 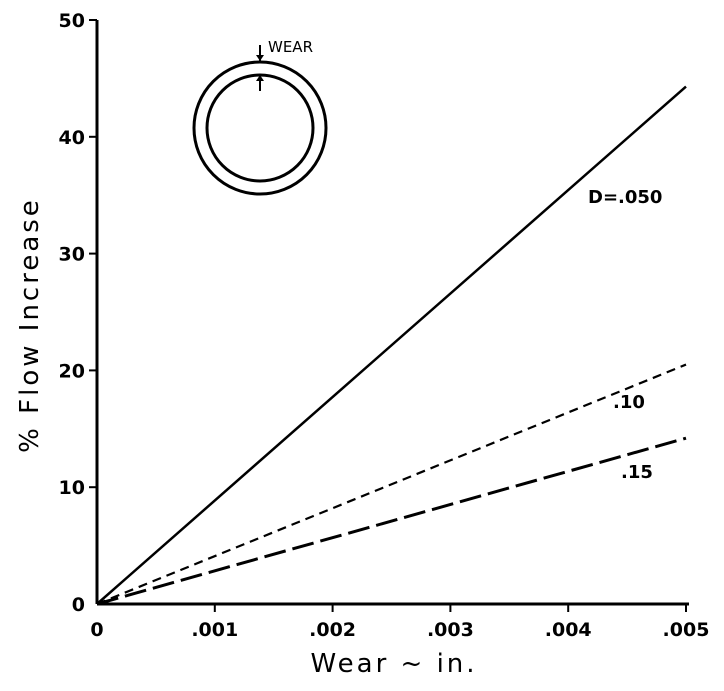 What do you see at coordinates (78, 605) in the screenshot?
I see `y-tick-label: 0` at bounding box center [78, 605].